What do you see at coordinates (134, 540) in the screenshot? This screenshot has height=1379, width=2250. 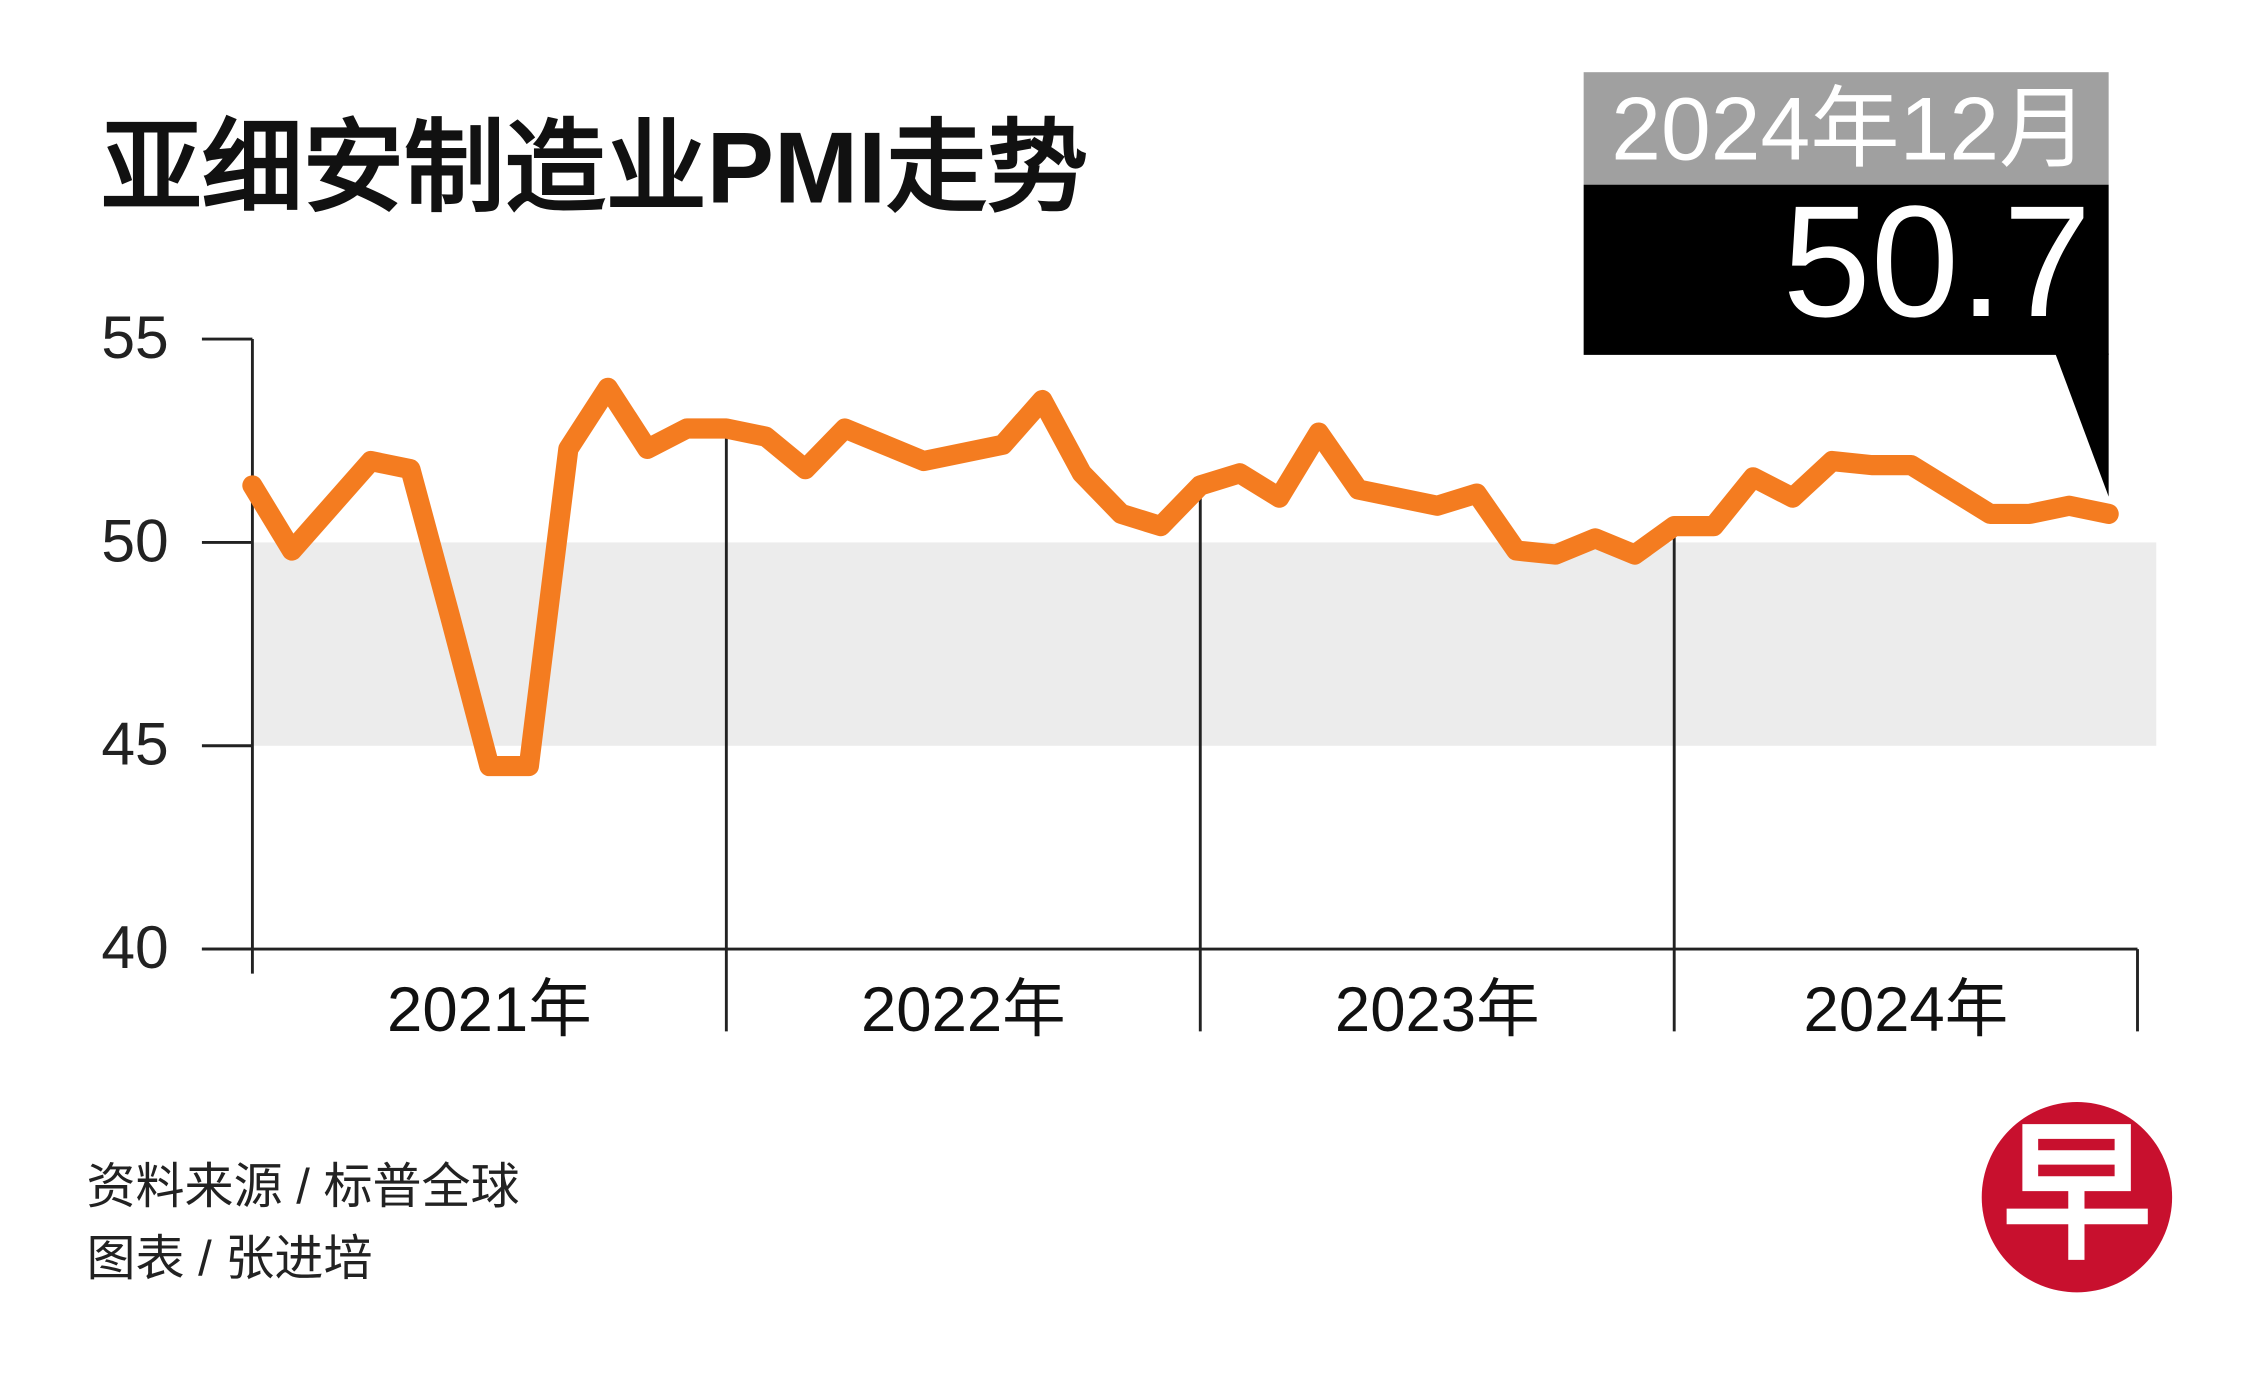 I see `y-tick-label: 50` at bounding box center [134, 540].